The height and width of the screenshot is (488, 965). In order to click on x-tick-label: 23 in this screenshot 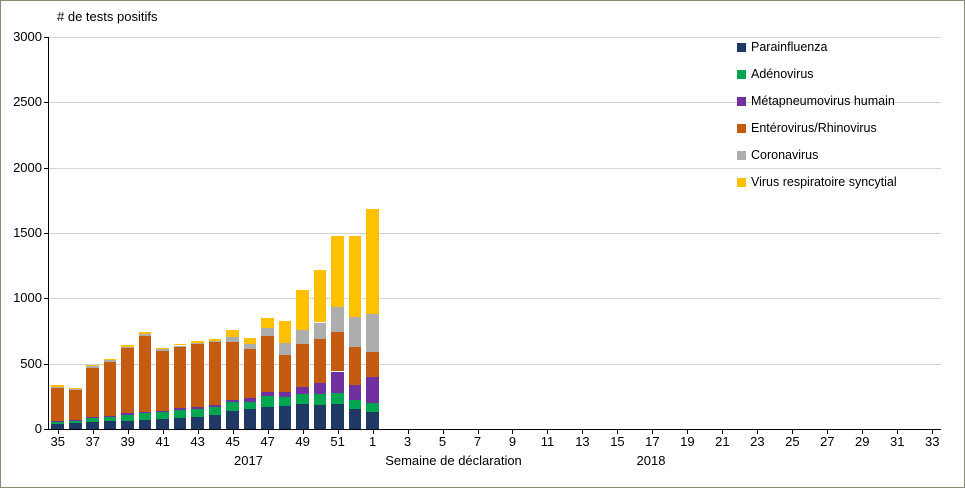, I will do `click(757, 441)`.